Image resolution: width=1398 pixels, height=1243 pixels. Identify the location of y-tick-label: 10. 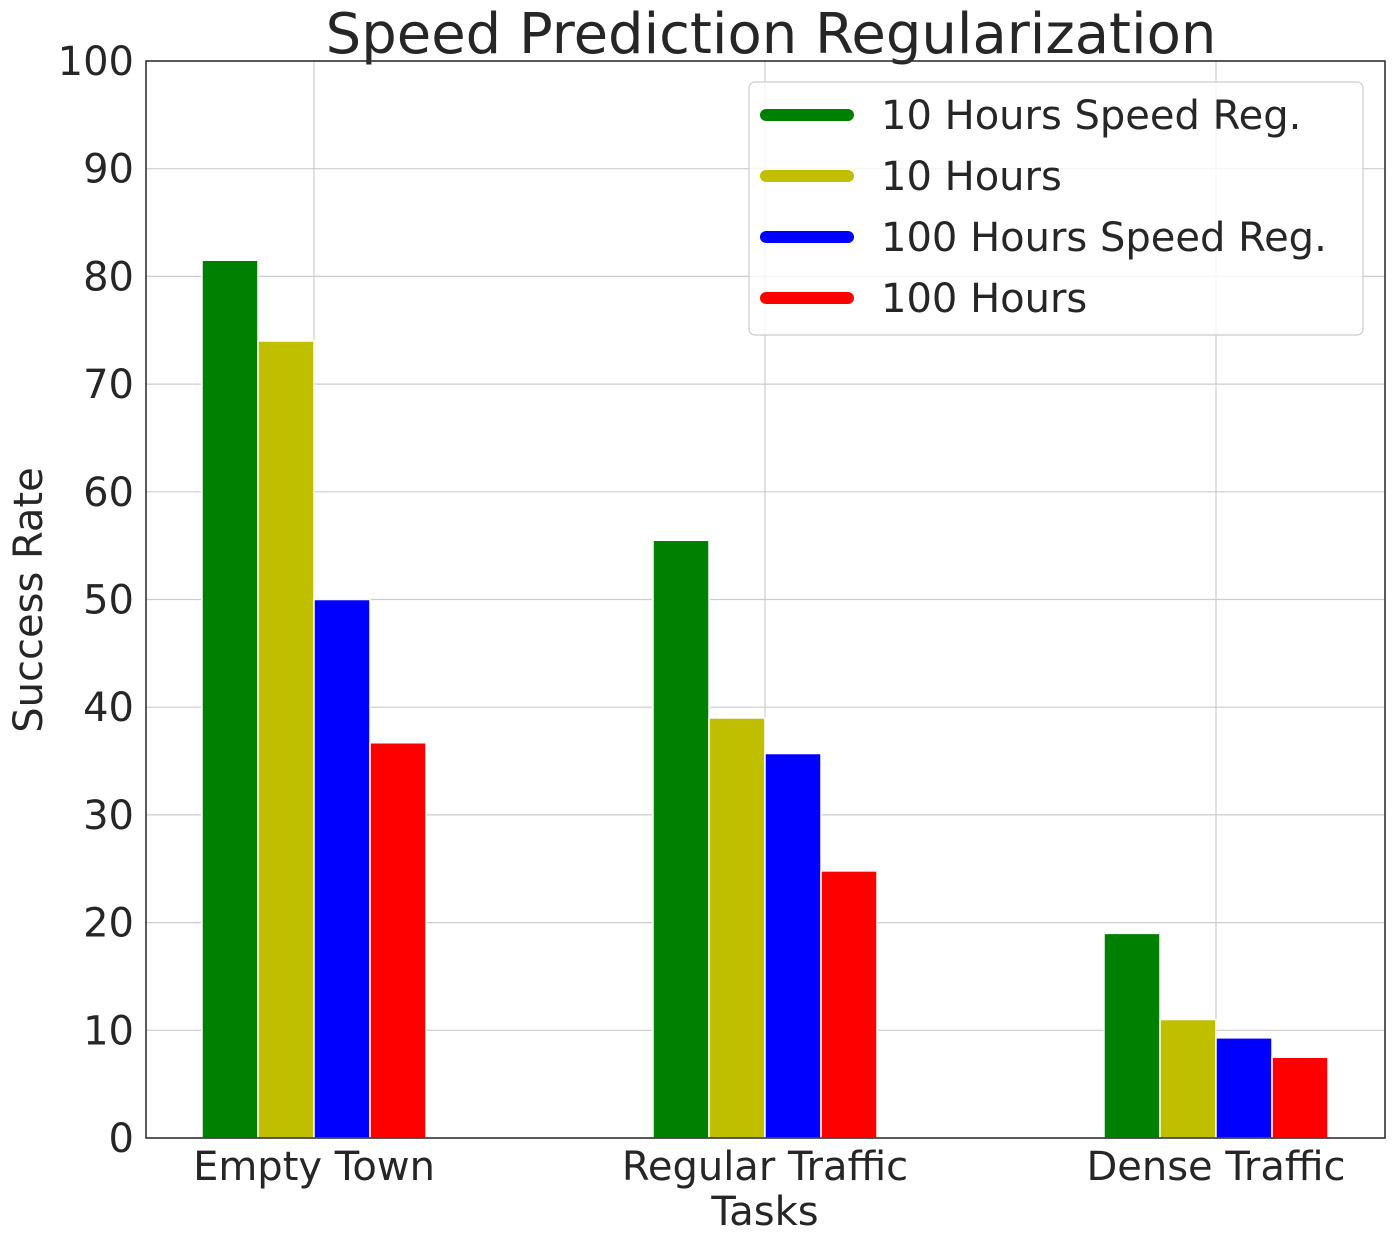
(108, 1031).